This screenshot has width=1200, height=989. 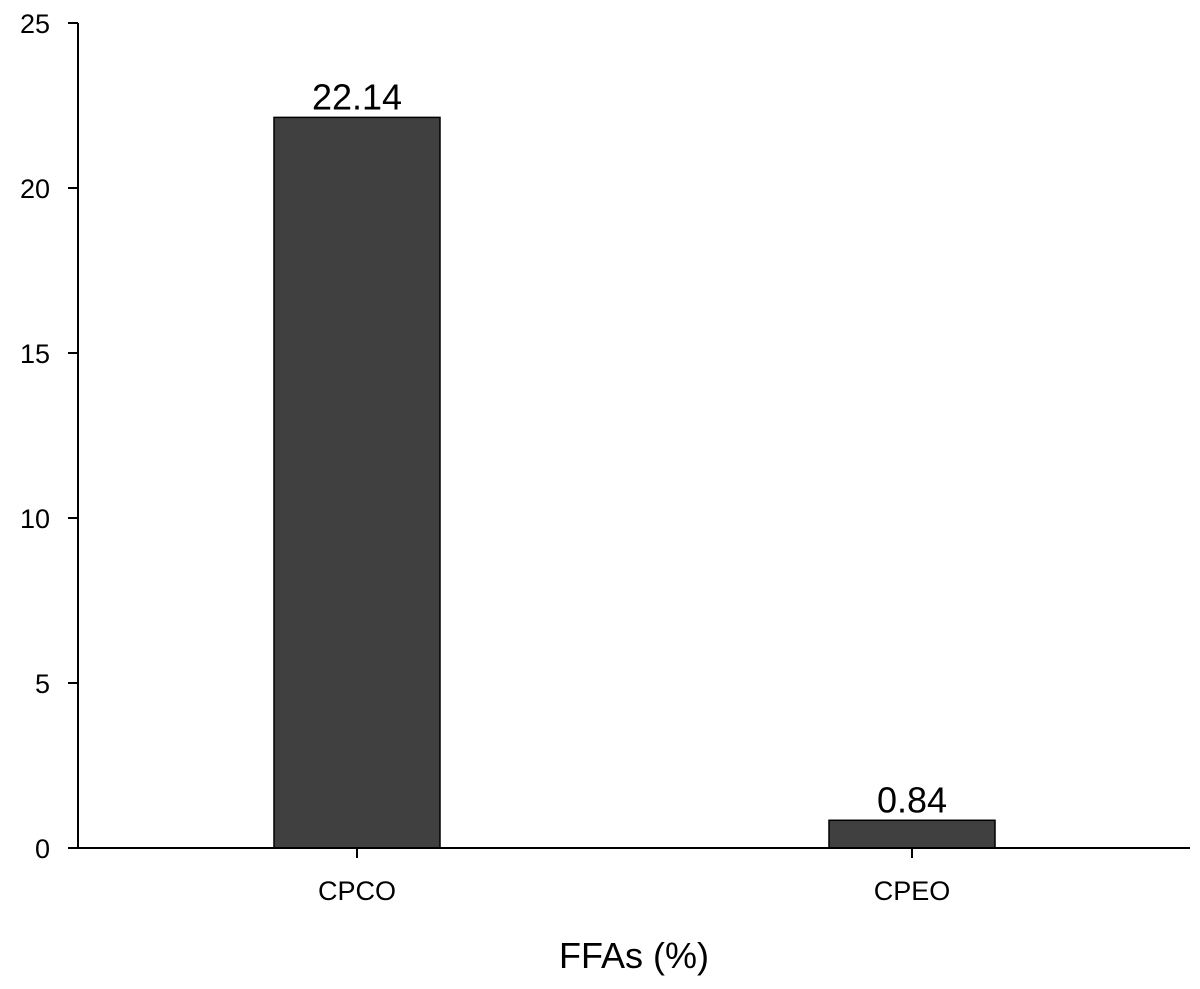 I want to click on data-label-cpco: 22.14, so click(x=357, y=96).